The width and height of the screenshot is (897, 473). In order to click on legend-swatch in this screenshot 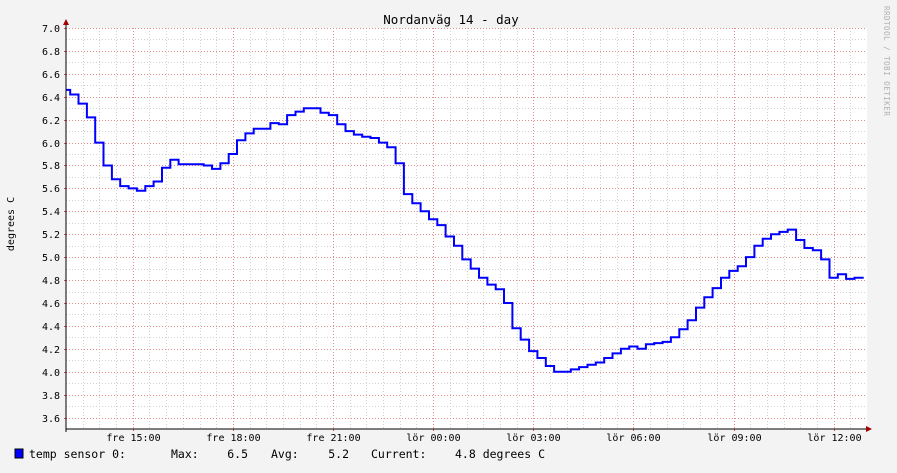, I will do `click(19, 453)`.